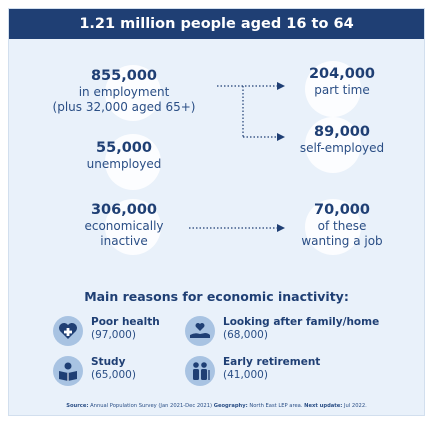 This screenshot has height=423, width=431. Describe the element at coordinates (245, 374) in the screenshot. I see `reason-value: (41,000)` at that location.